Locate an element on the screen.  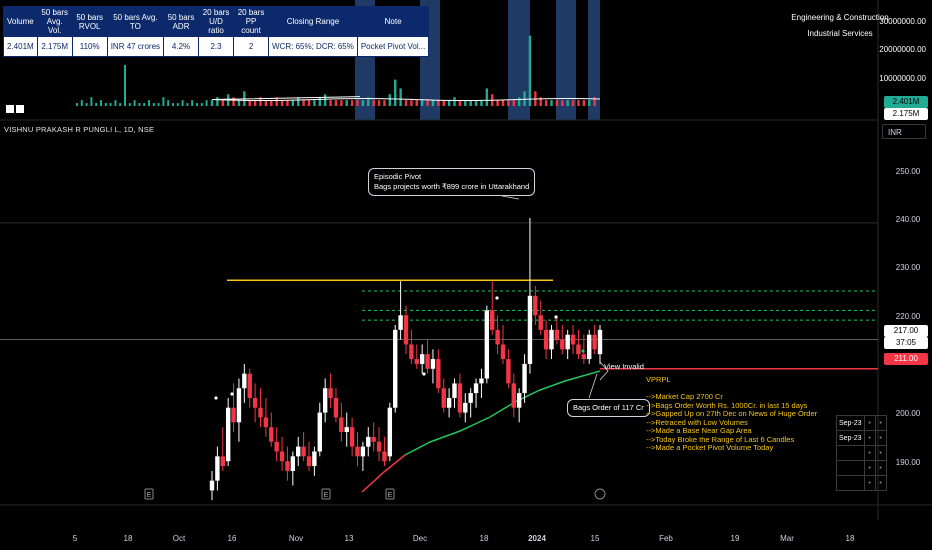
annotation-line: -->Made a Pocket Pivot Volume Today is located at coordinates (710, 447).